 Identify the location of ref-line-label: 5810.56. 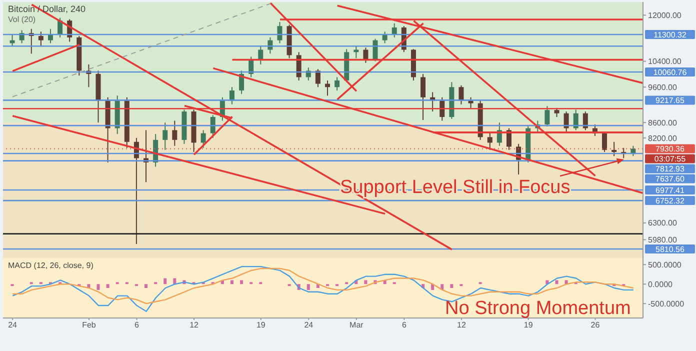
(671, 249).